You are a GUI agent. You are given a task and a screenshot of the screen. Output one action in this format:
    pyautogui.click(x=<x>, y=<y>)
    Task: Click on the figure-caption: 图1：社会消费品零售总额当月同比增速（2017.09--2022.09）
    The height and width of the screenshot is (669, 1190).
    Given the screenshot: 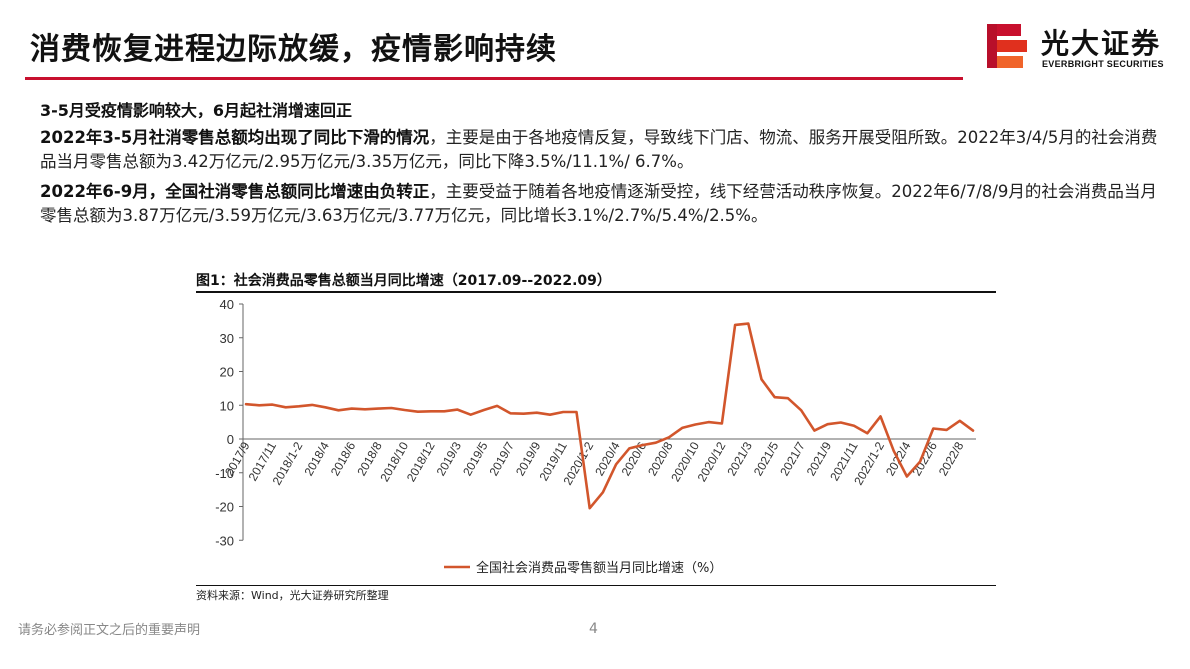 What is the action you would take?
    pyautogui.click(x=403, y=281)
    